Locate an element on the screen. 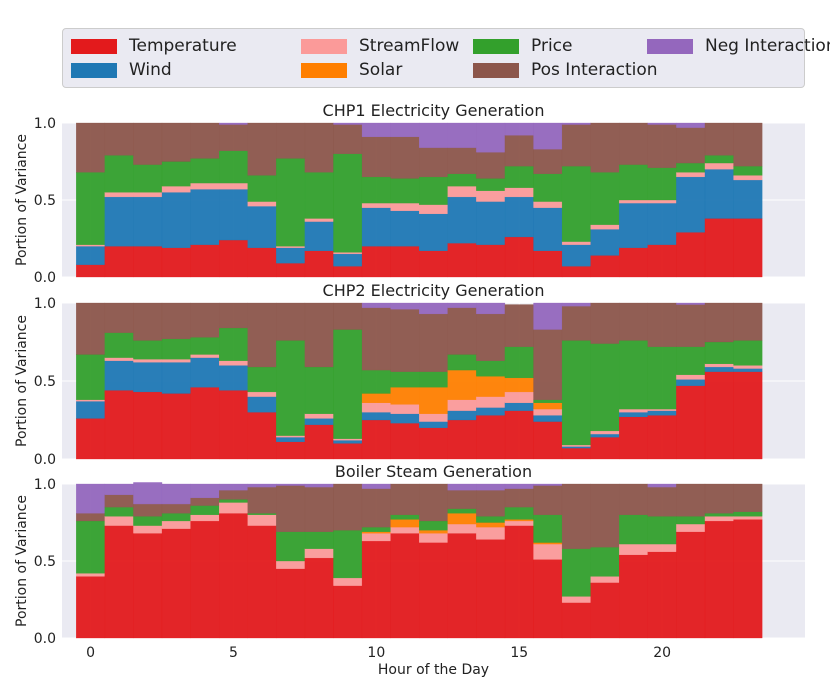  legend-item: Temperature is located at coordinates (154, 46).